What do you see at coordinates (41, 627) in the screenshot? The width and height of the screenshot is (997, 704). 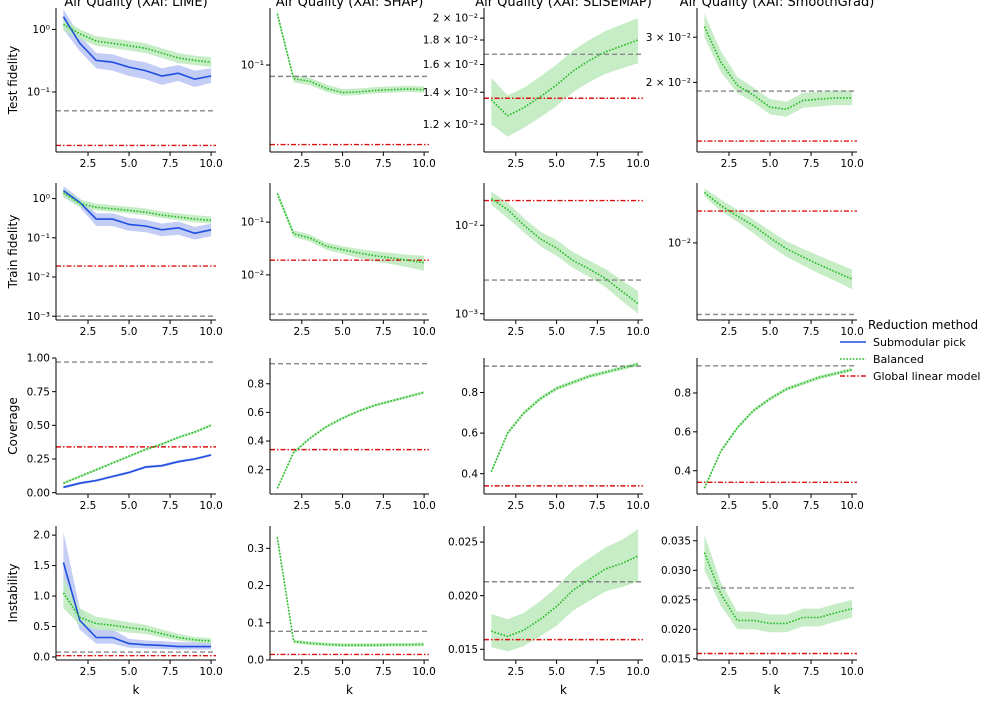 I see `y-tick-label: 0.5` at bounding box center [41, 627].